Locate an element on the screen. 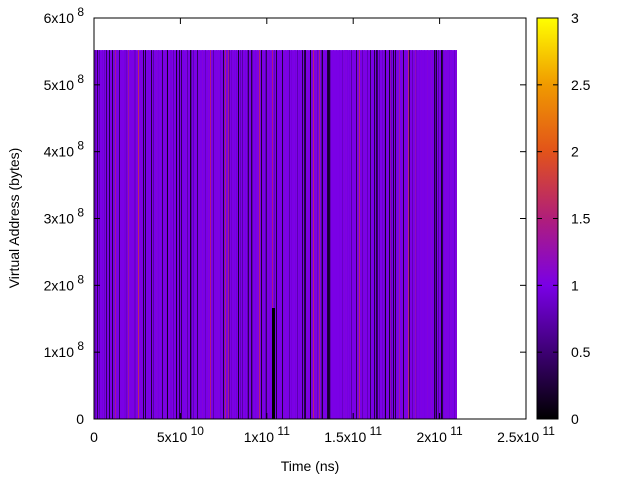 The width and height of the screenshot is (640, 480). colorbar: 0 0.5 1 1.5 2 2.5 3 is located at coordinates (563, 218).